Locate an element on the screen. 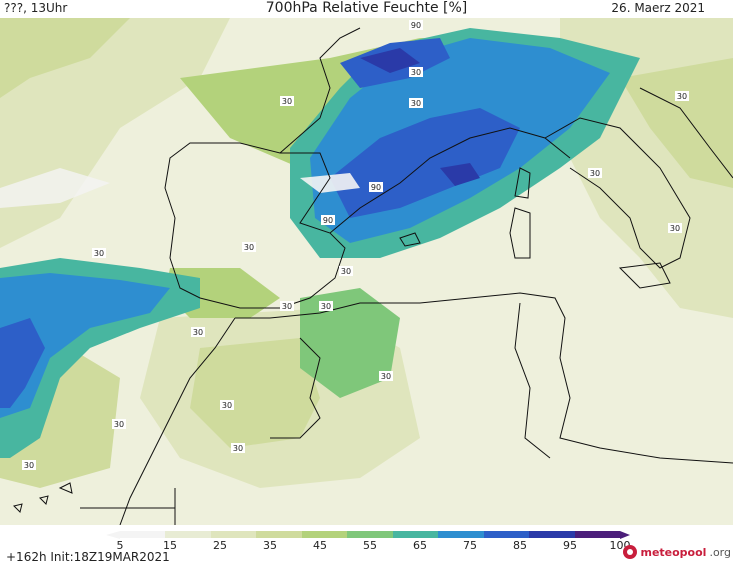  morocco-coast is located at coordinates (177, 421).